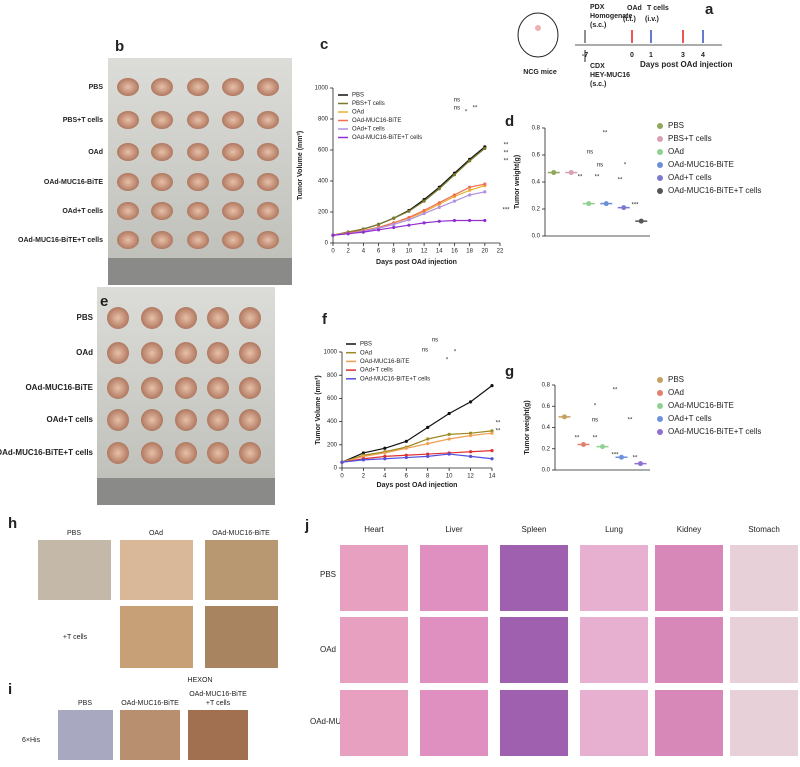 Image resolution: width=800 pixels, height=767 pixels. I want to click on legend-label: OAd, so click(366, 353).